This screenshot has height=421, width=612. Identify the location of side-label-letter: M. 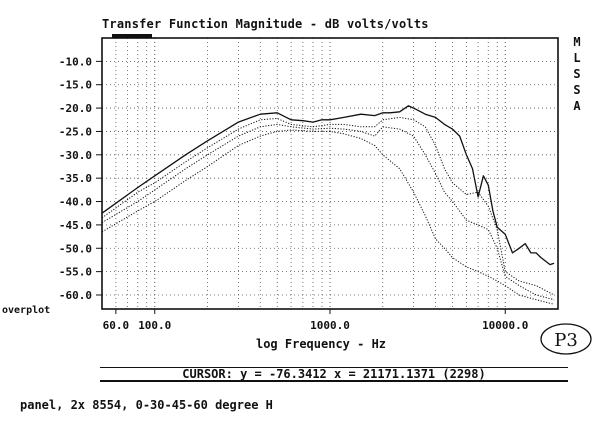
(577, 42).